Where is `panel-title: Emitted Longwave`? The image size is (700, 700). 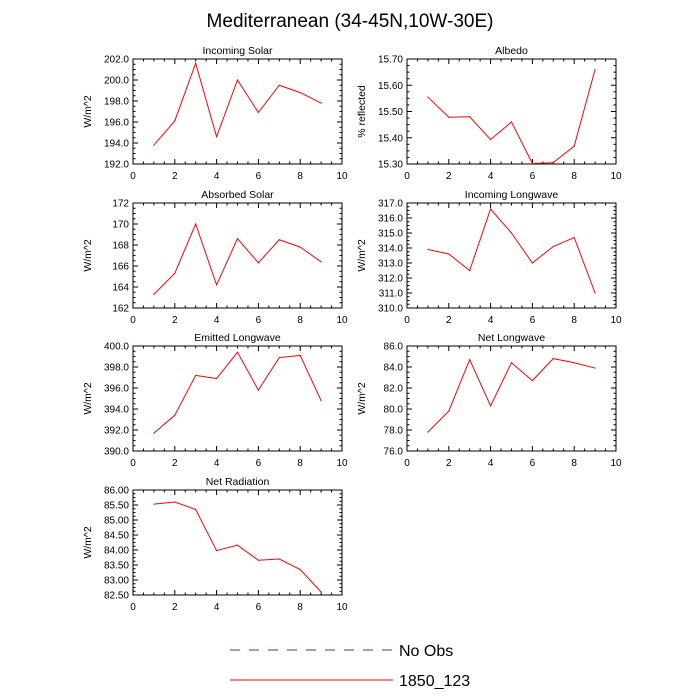
panel-title: Emitted Longwave is located at coordinates (237, 338).